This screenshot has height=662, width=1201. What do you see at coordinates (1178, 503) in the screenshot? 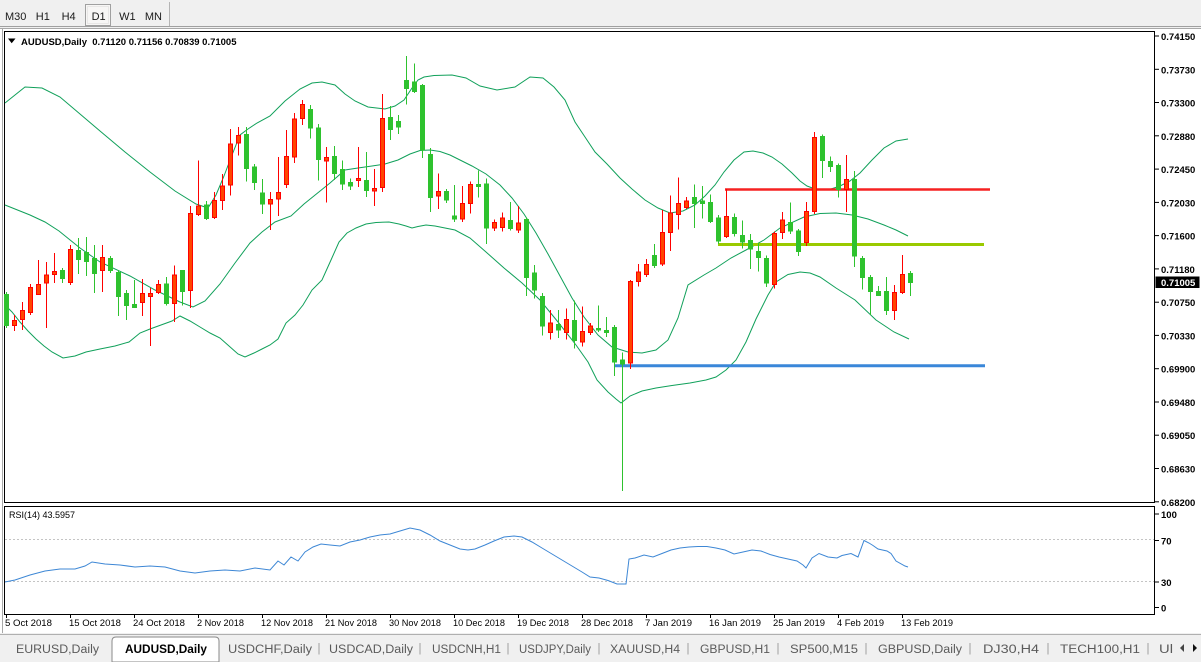
I see `svg-text: 0.68200` at bounding box center [1178, 503].